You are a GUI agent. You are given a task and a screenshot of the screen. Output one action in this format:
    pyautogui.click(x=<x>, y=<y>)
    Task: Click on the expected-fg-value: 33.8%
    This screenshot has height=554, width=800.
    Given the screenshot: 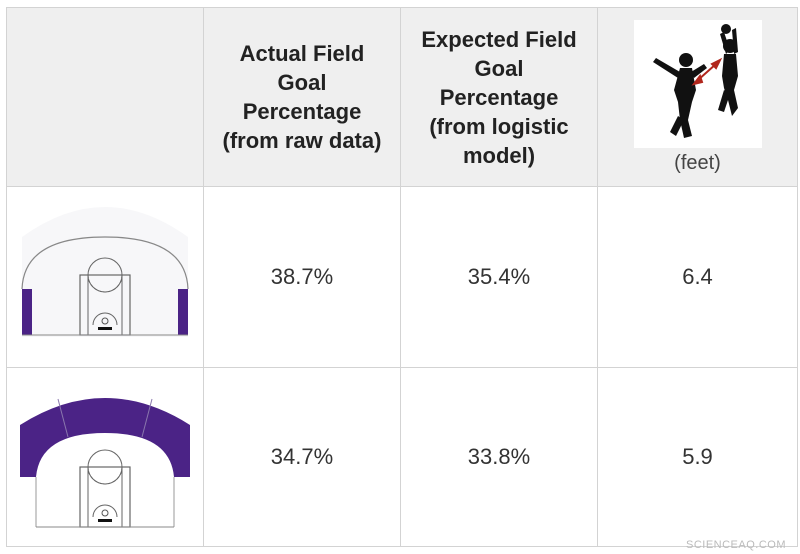 What is the action you would take?
    pyautogui.click(x=499, y=456)
    